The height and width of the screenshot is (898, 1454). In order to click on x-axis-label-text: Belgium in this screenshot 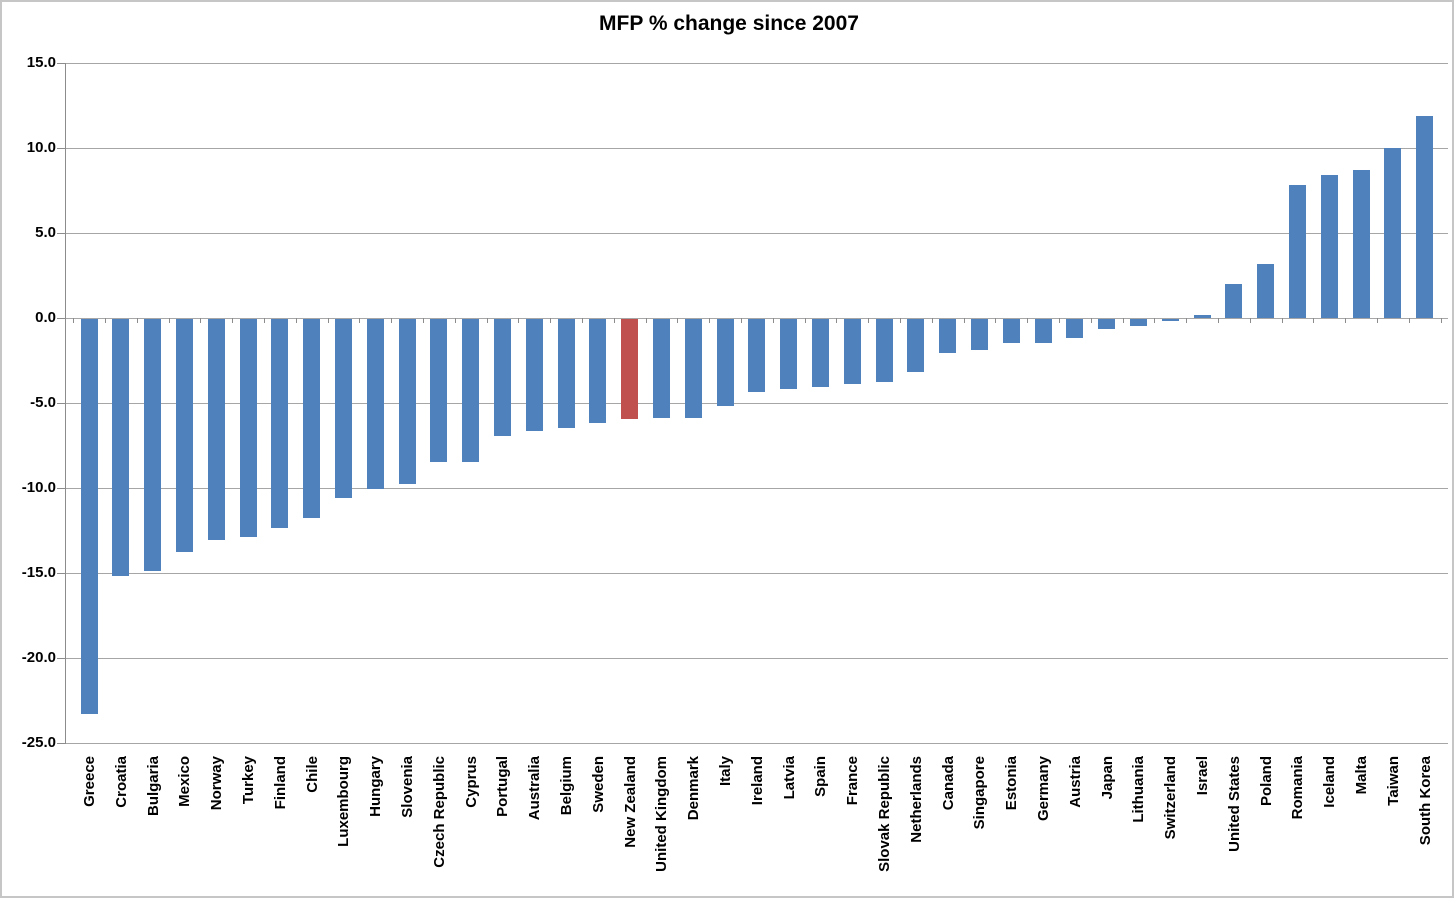, I will do `click(566, 786)`.